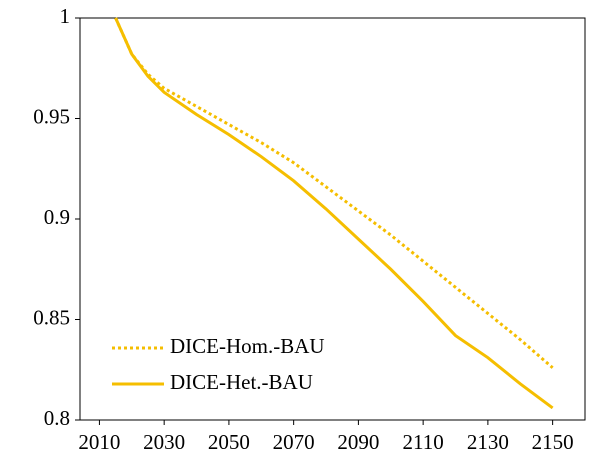 The height and width of the screenshot is (464, 606). What do you see at coordinates (229, 442) in the screenshot?
I see `x-tick-label: 2050` at bounding box center [229, 442].